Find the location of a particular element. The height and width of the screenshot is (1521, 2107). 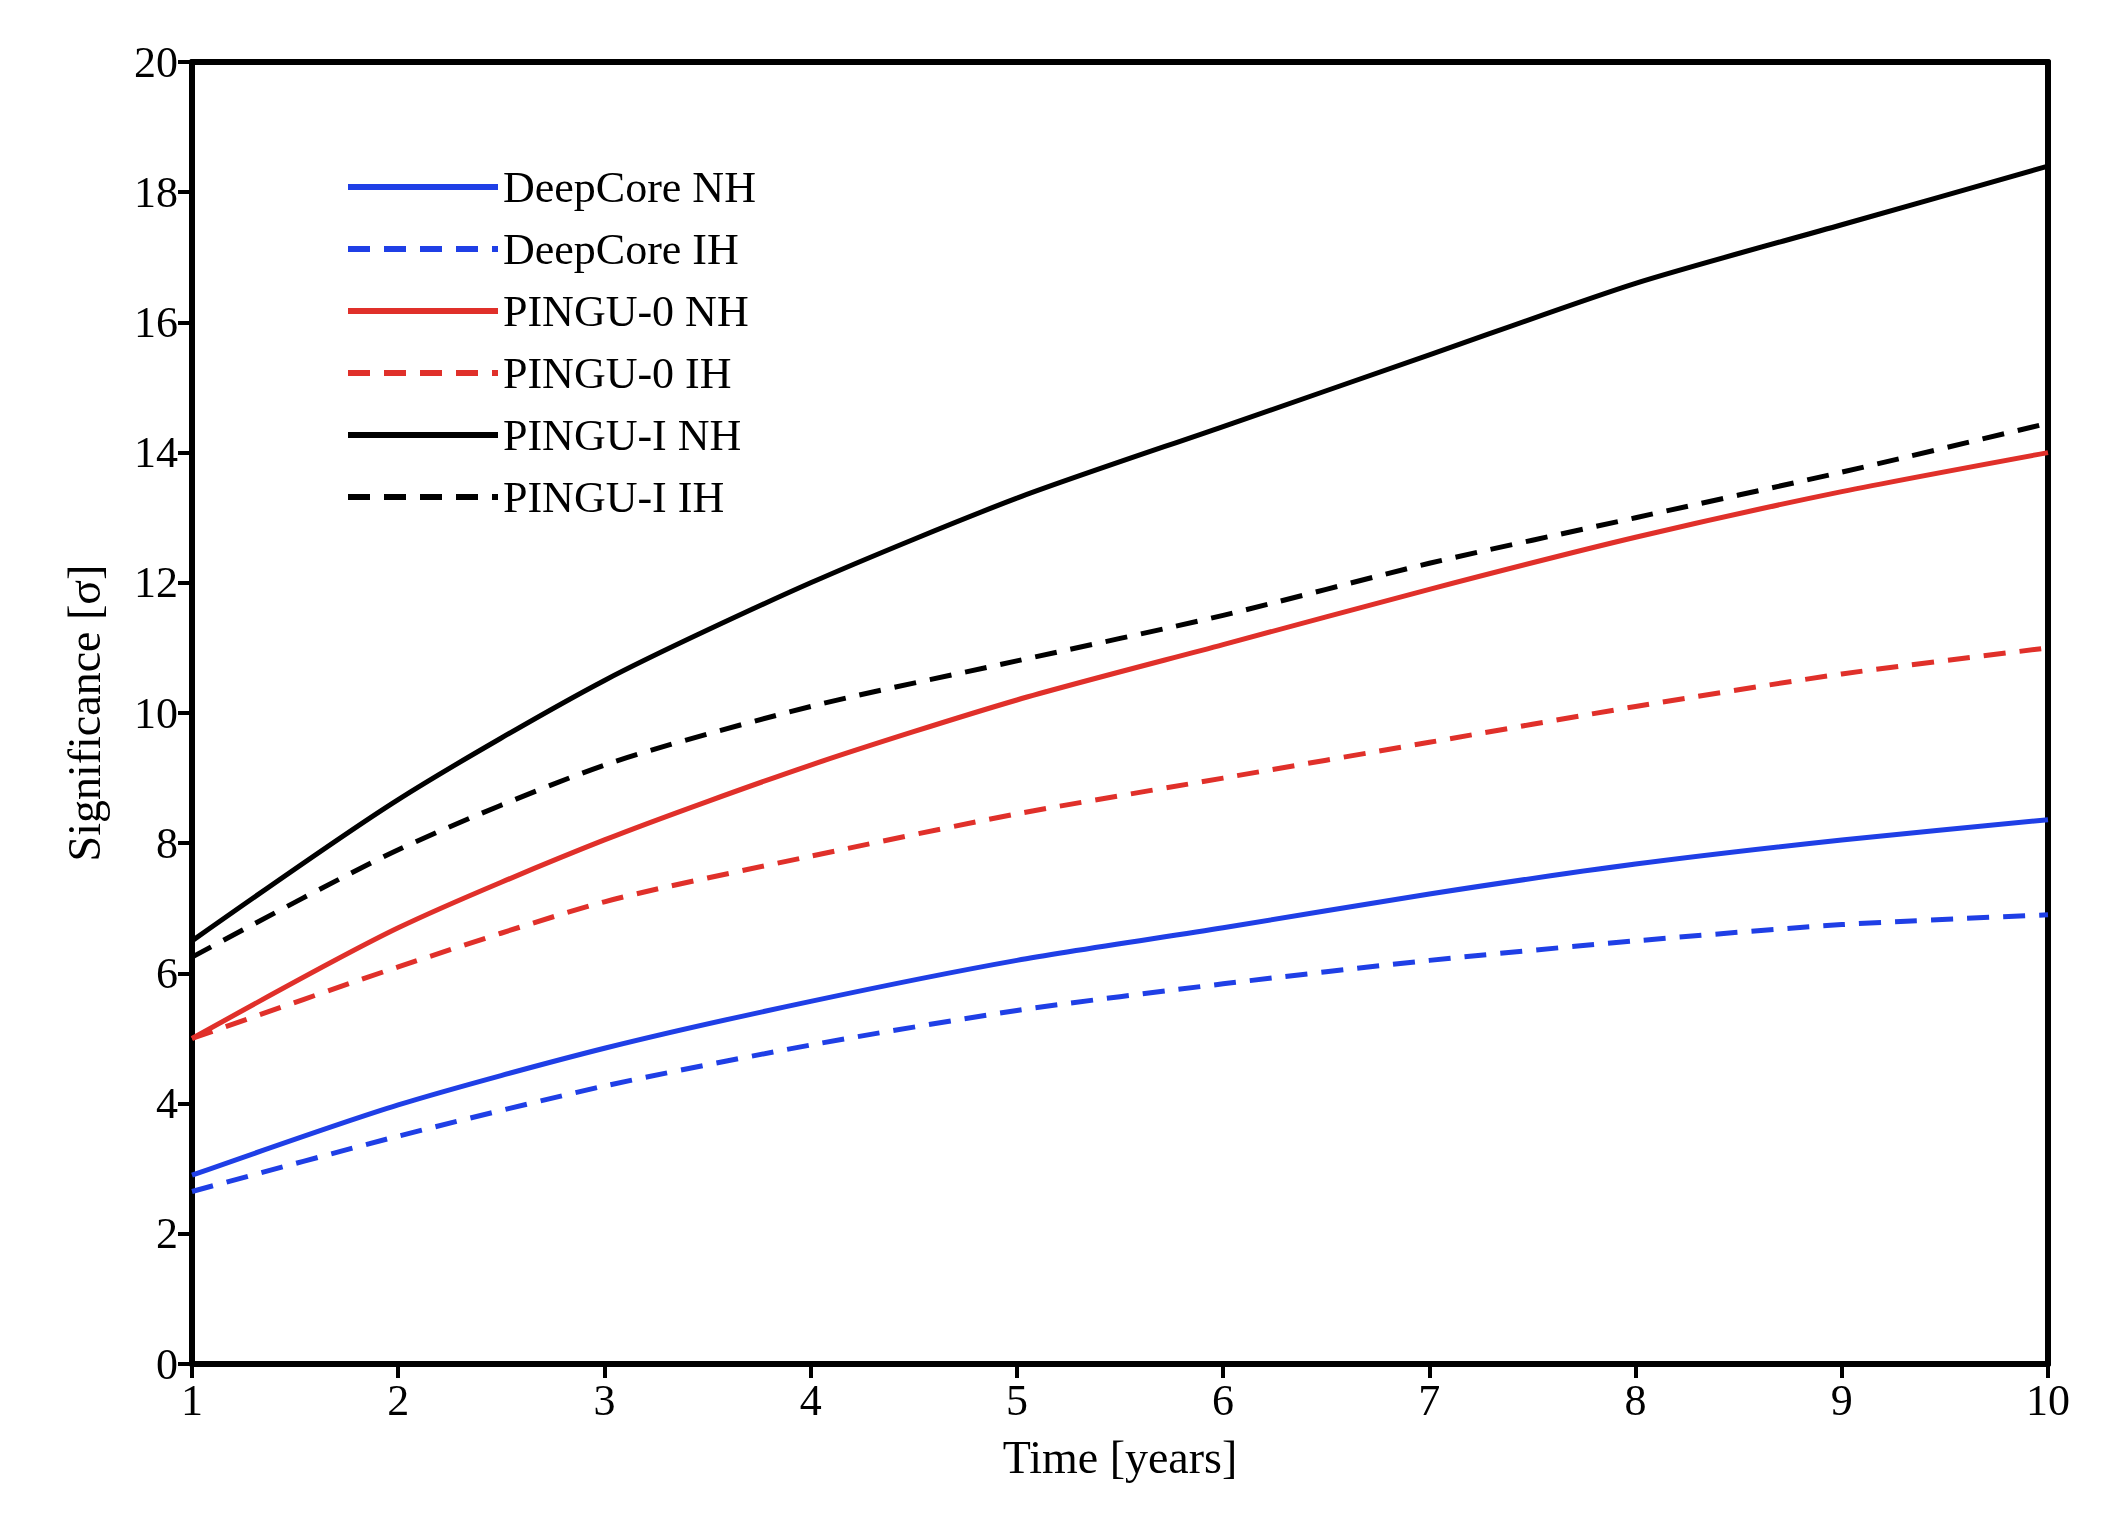

x-axis-title: Time [years] is located at coordinates (1120, 1457).